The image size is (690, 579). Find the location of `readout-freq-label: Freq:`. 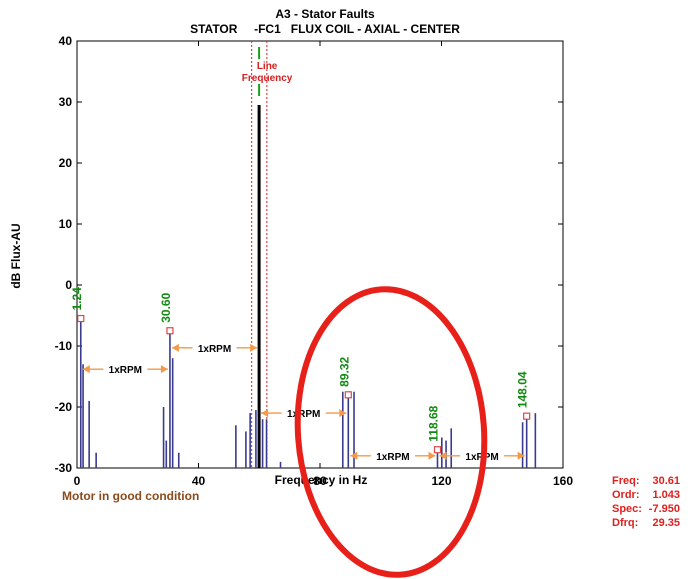

readout-freq-label: Freq: is located at coordinates (626, 481).